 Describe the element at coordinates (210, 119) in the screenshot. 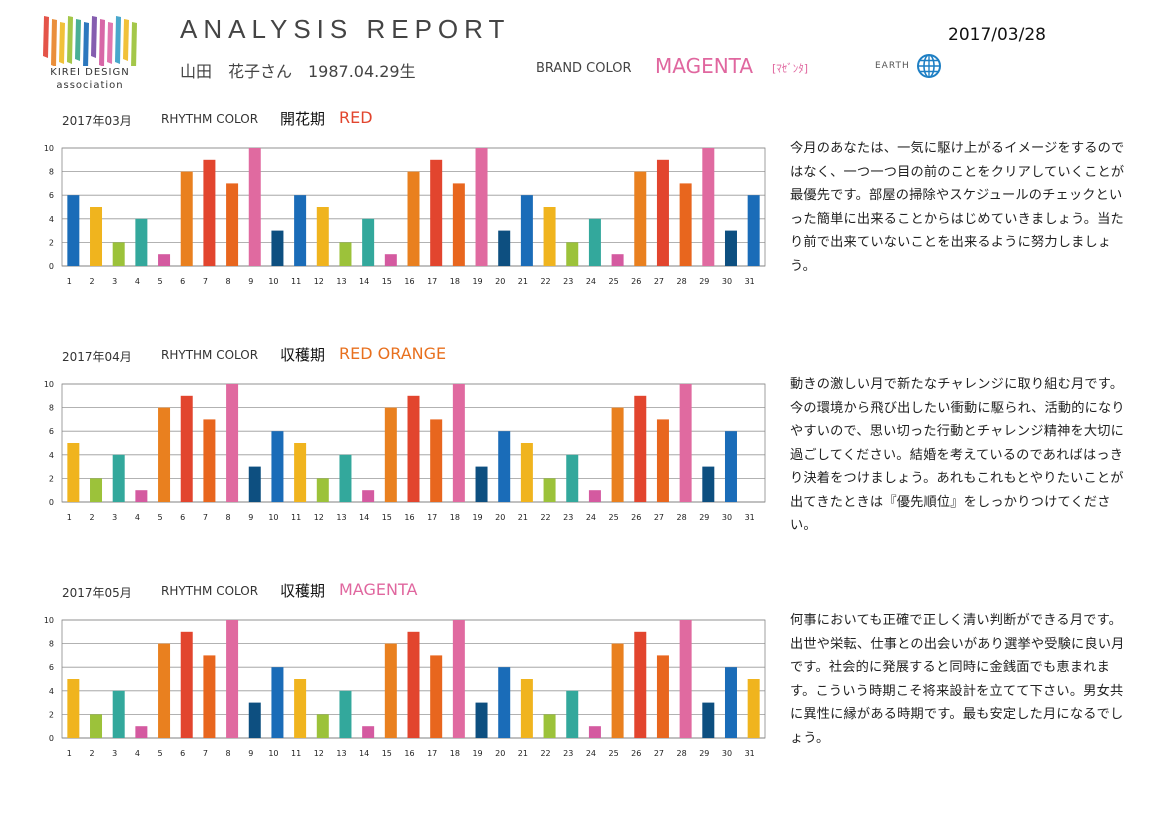

I see `rhythm-color-label: RHYTHM COLOR` at that location.